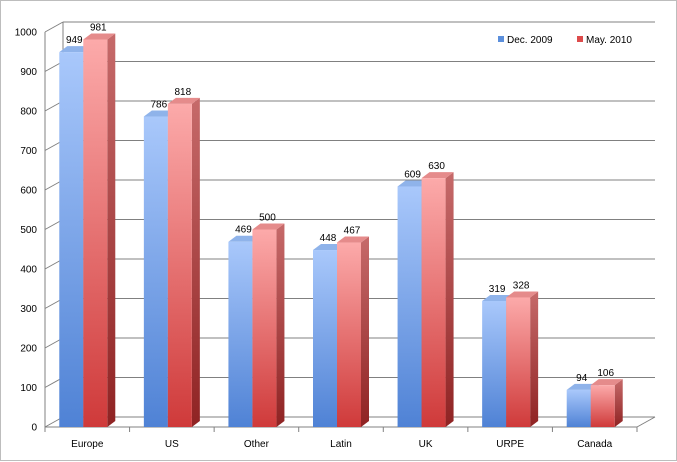 The height and width of the screenshot is (462, 677). Describe the element at coordinates (497, 289) in the screenshot. I see `data-label: 319` at that location.